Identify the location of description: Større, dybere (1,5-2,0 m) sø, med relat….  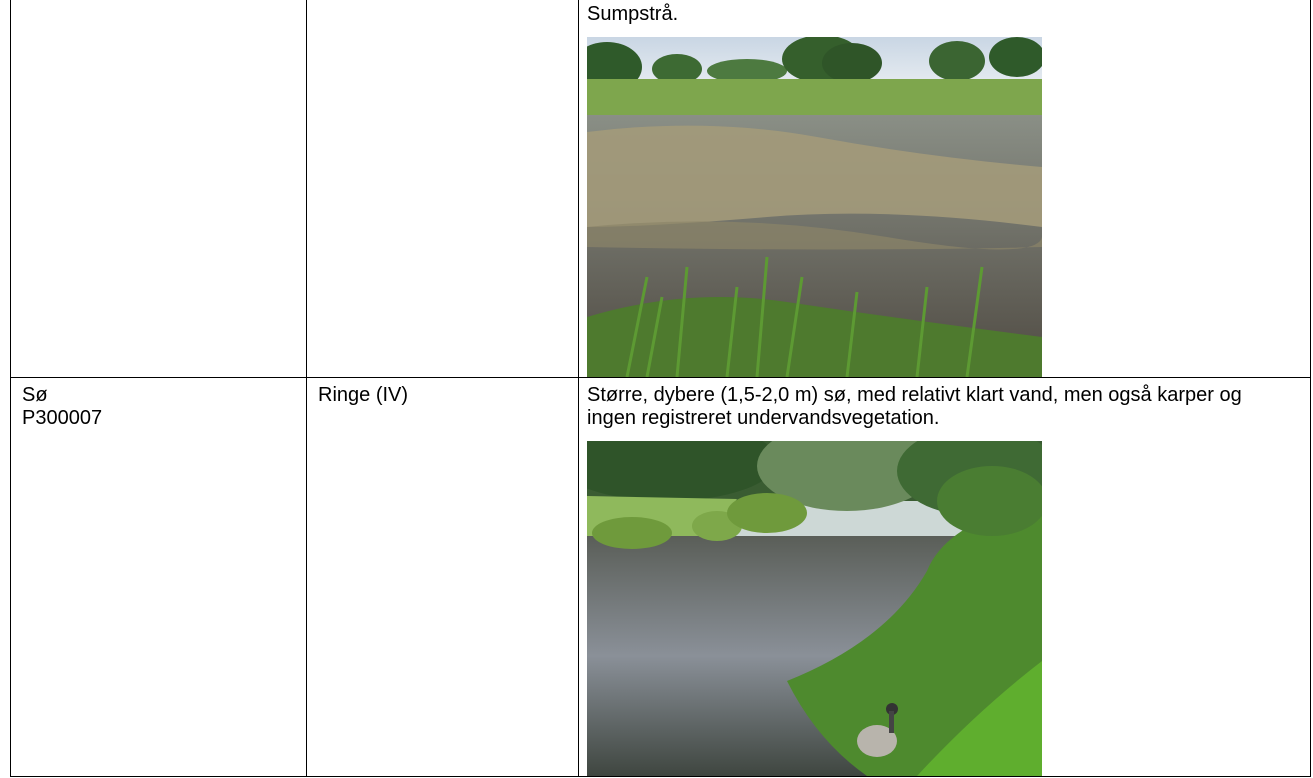
(914, 406).